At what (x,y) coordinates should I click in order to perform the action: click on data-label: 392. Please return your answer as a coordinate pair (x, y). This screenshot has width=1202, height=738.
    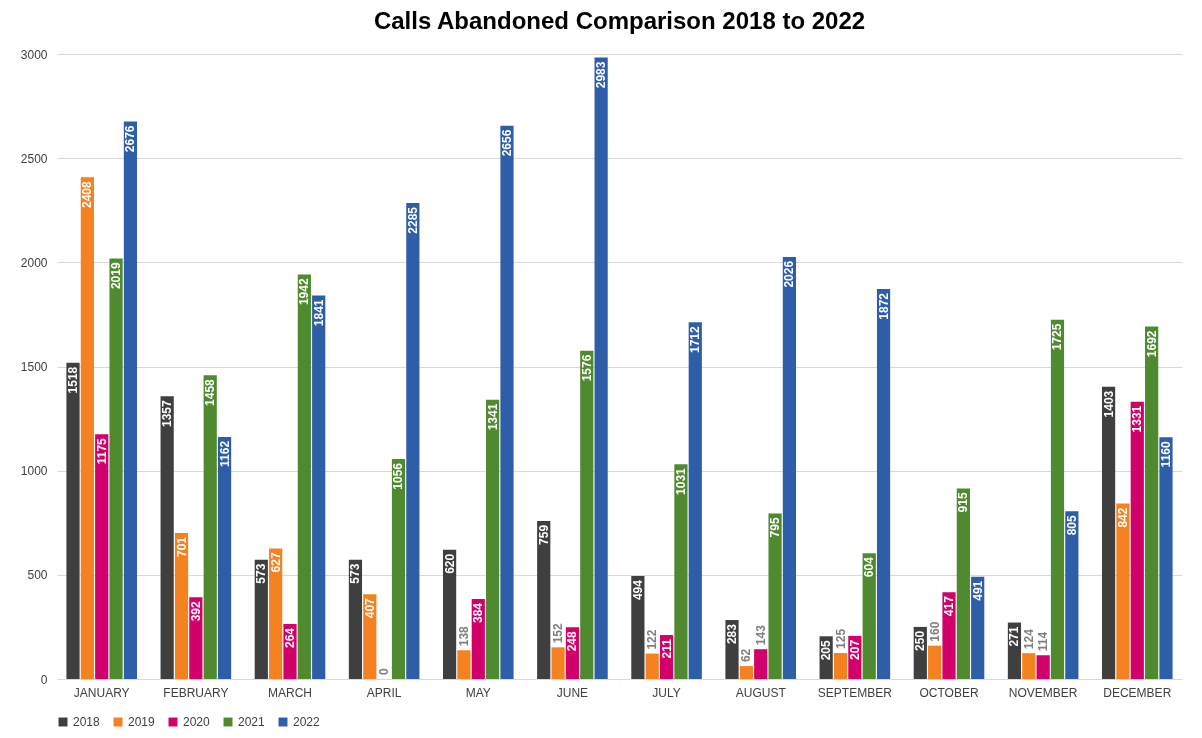
    Looking at the image, I should click on (195, 611).